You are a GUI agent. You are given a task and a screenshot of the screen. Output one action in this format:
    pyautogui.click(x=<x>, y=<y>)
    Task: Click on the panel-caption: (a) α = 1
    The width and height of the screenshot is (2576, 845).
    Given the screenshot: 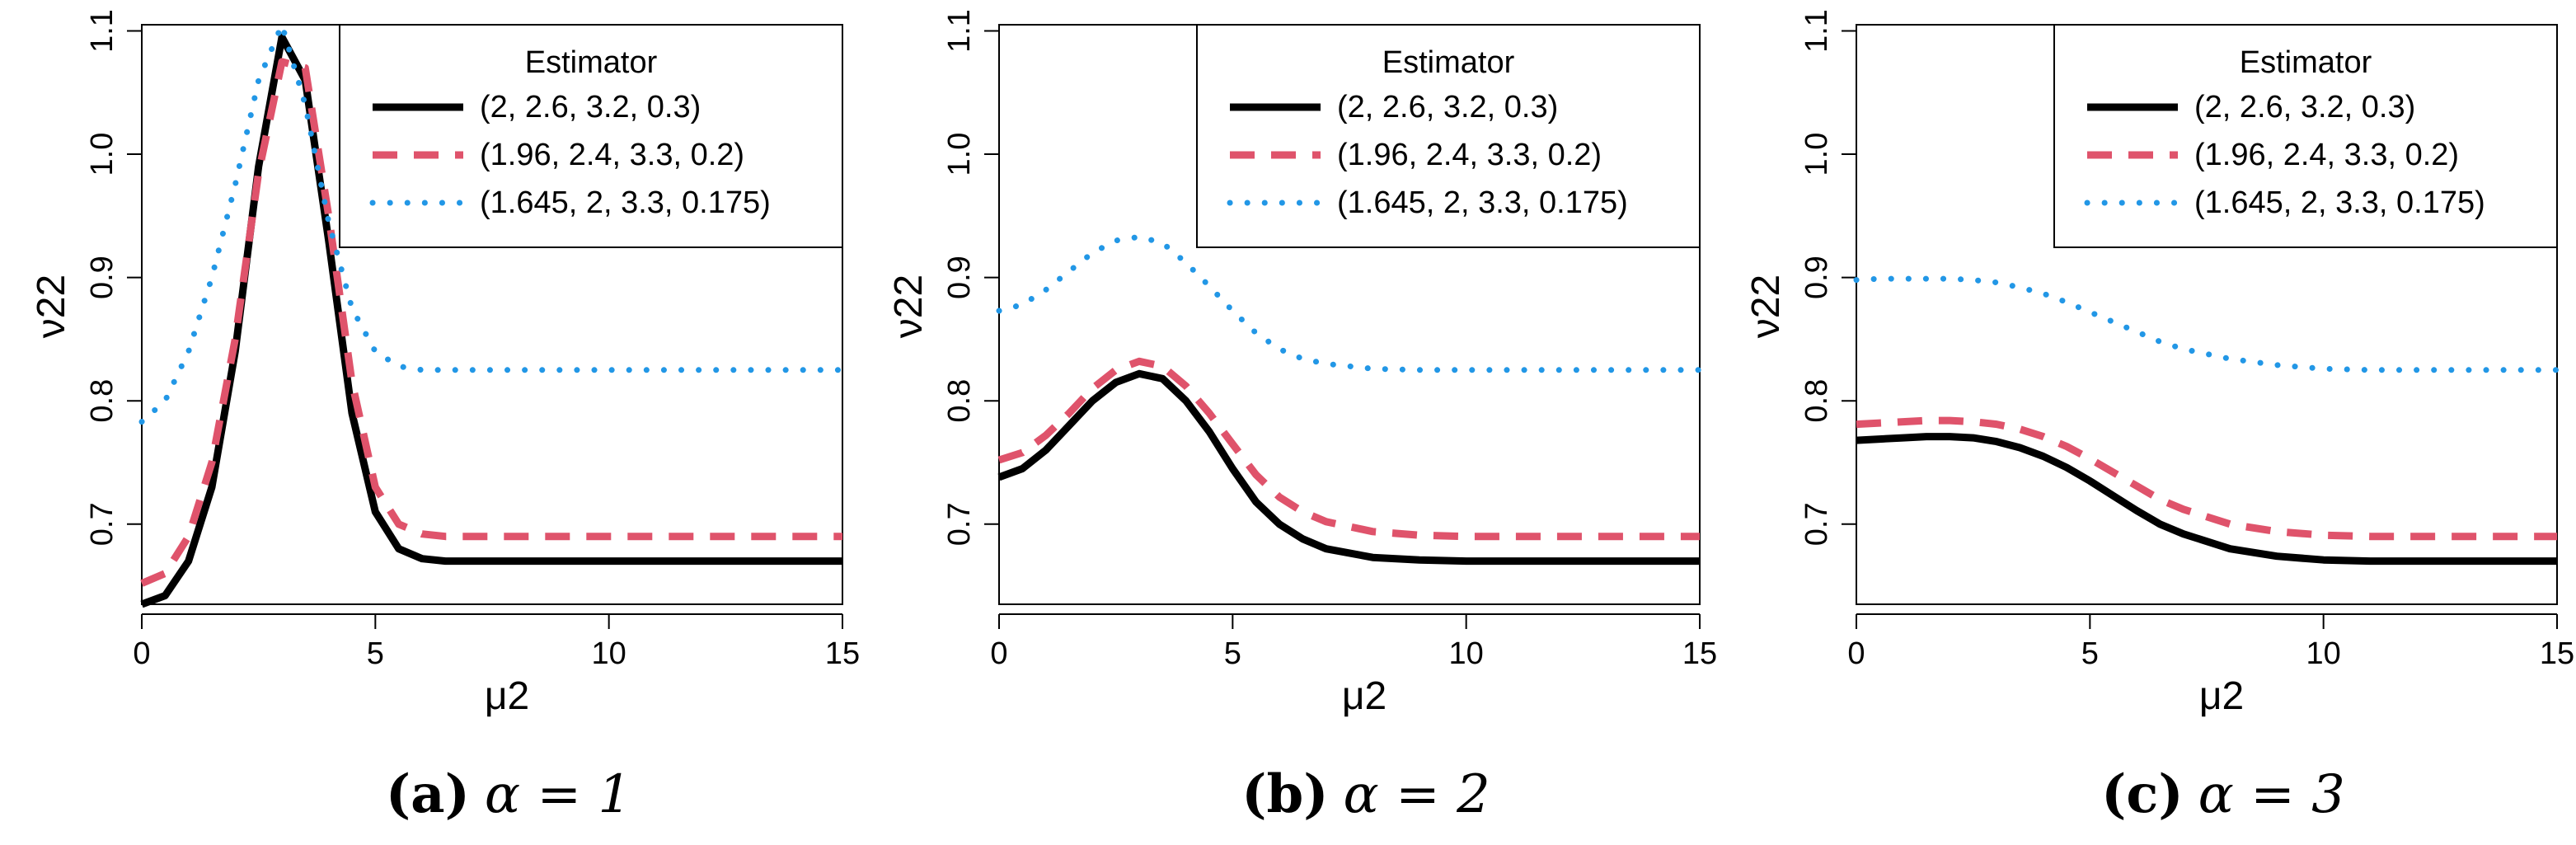 What is the action you would take?
    pyautogui.click(x=509, y=794)
    